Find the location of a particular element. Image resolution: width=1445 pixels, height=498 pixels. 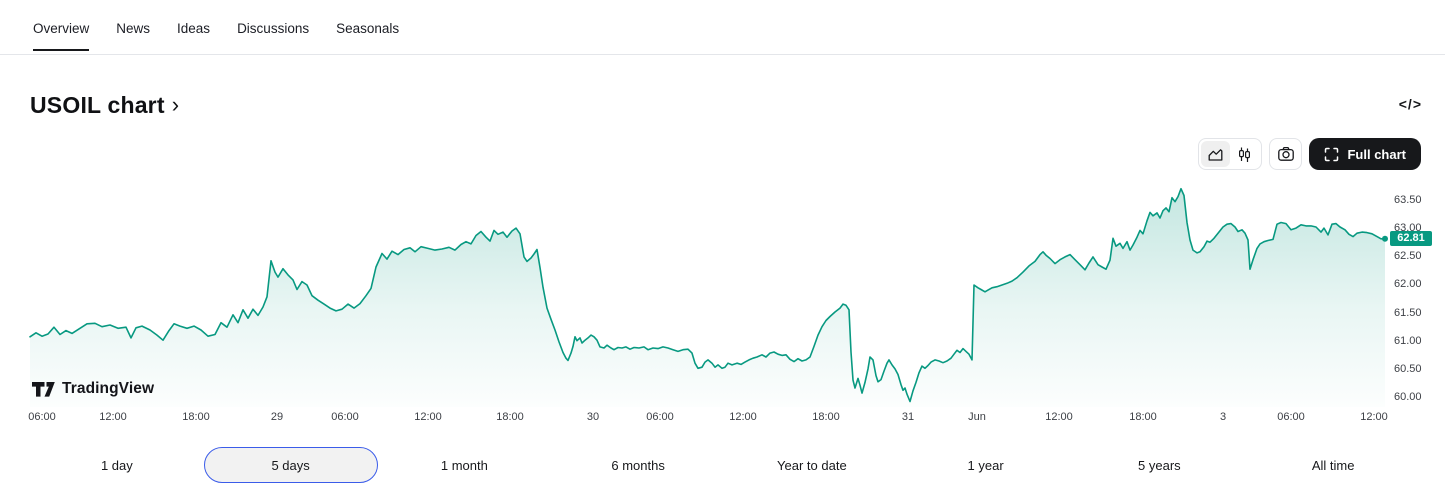

fullscreen-icon is located at coordinates (1331, 154).